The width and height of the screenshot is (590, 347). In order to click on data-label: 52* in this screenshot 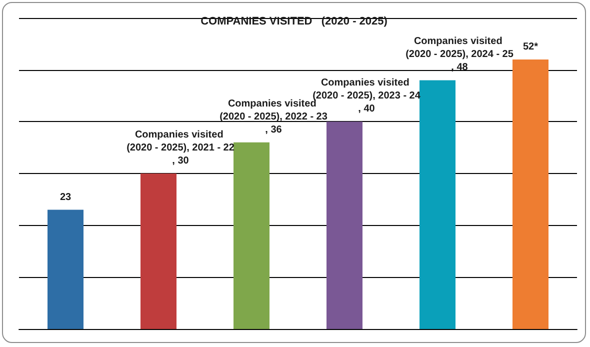, I will do `click(530, 46)`.